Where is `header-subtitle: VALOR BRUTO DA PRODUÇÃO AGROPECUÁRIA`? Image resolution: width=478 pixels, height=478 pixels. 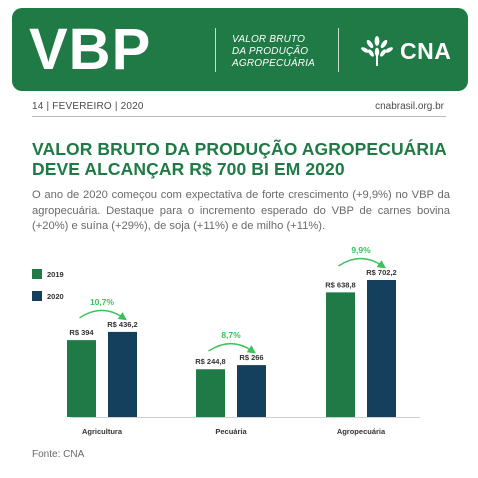
header-subtitle: VALOR BRUTO DA PRODUÇÃO AGROPECUÁRIA is located at coordinates (287, 52).